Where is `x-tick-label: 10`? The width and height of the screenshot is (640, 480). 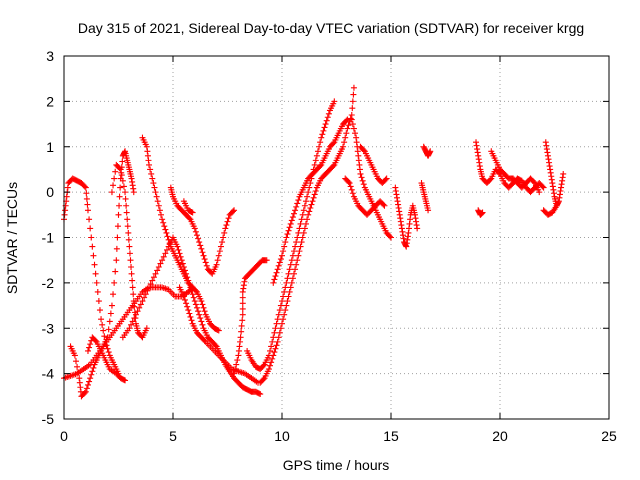
x-tick-label: 10 is located at coordinates (282, 436).